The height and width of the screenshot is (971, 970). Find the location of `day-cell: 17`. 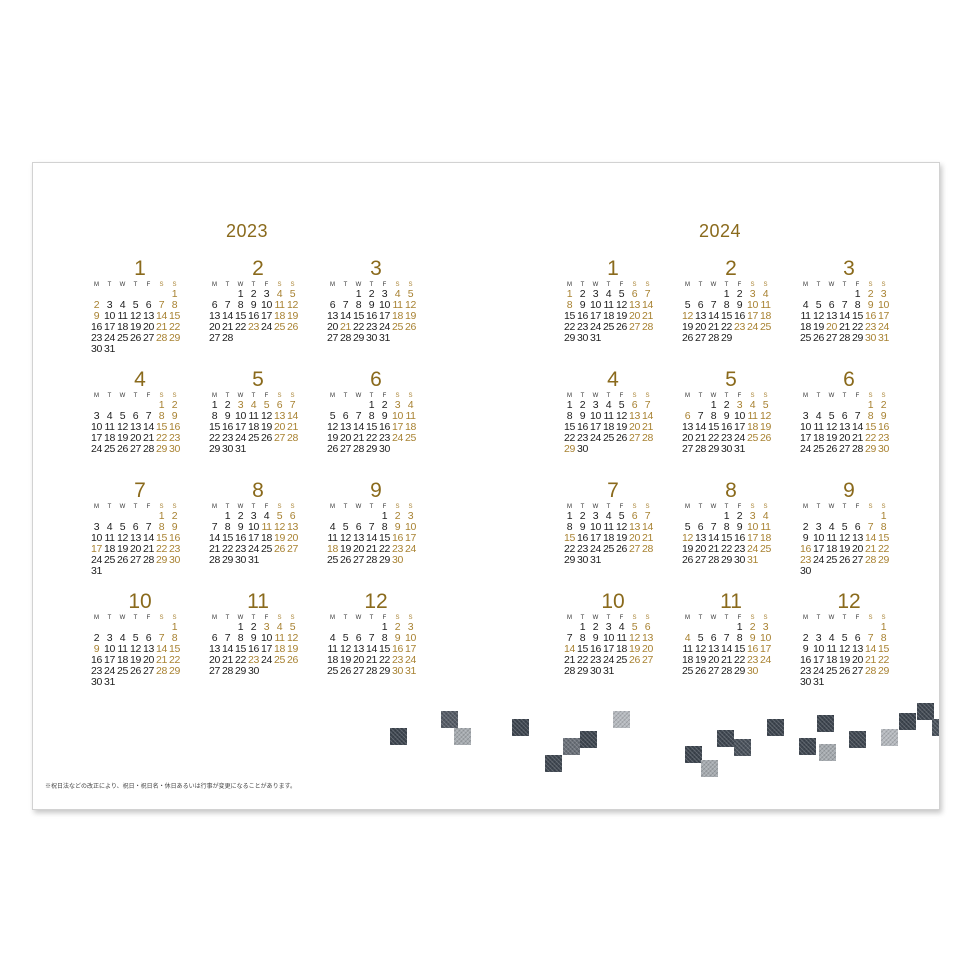

day-cell: 17 is located at coordinates (266, 316).